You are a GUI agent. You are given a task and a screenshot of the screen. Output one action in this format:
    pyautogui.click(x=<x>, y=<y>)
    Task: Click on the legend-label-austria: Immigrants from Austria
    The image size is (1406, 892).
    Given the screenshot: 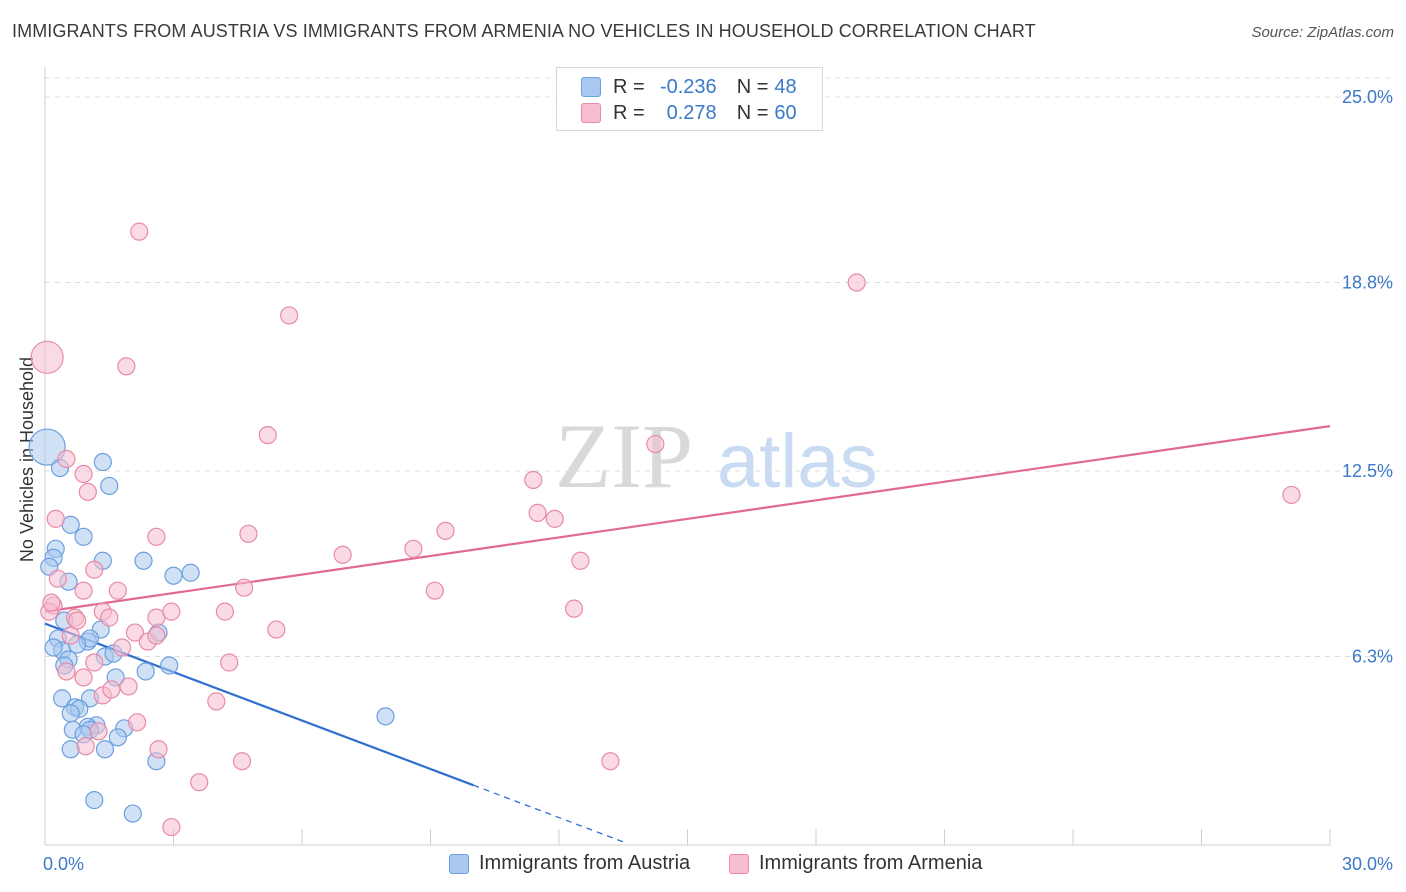 What is the action you would take?
    pyautogui.click(x=585, y=863)
    